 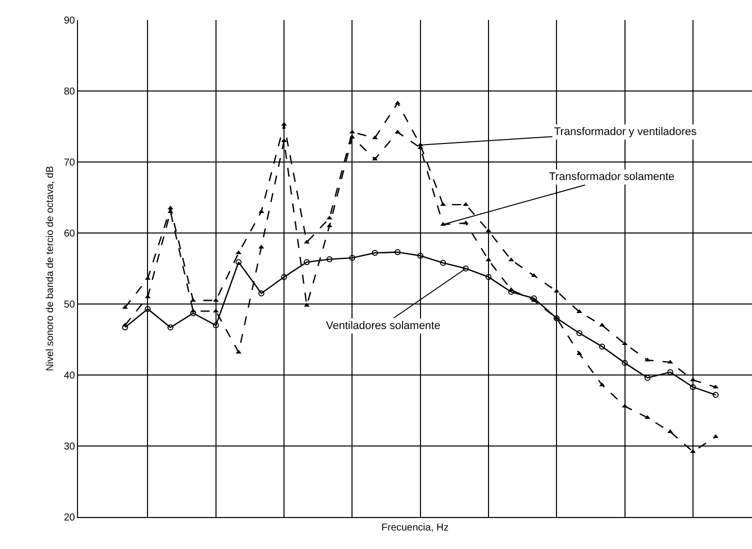 What do you see at coordinates (50, 269) in the screenshot?
I see `y-axis-title: Nivel sonoro de banda de tercio de octava, dB` at bounding box center [50, 269].